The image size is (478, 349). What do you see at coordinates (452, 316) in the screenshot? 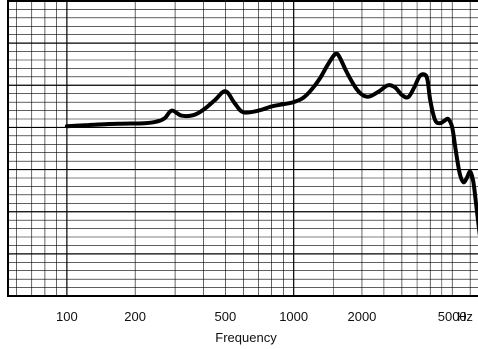
I see `x-tick-label: 5000` at bounding box center [452, 316].